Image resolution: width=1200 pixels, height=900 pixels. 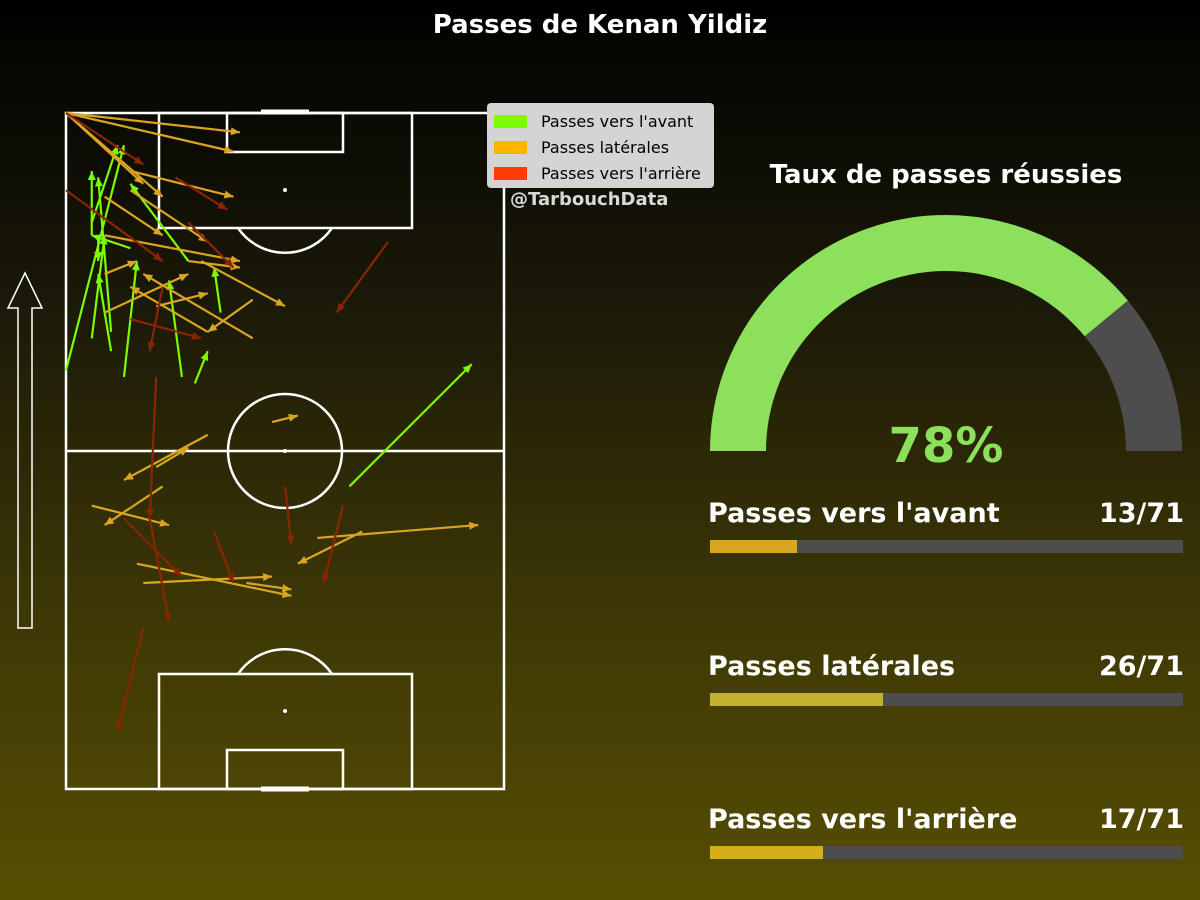 What do you see at coordinates (589, 199) in the screenshot?
I see `credit-watermark: @TarbouchData` at bounding box center [589, 199].